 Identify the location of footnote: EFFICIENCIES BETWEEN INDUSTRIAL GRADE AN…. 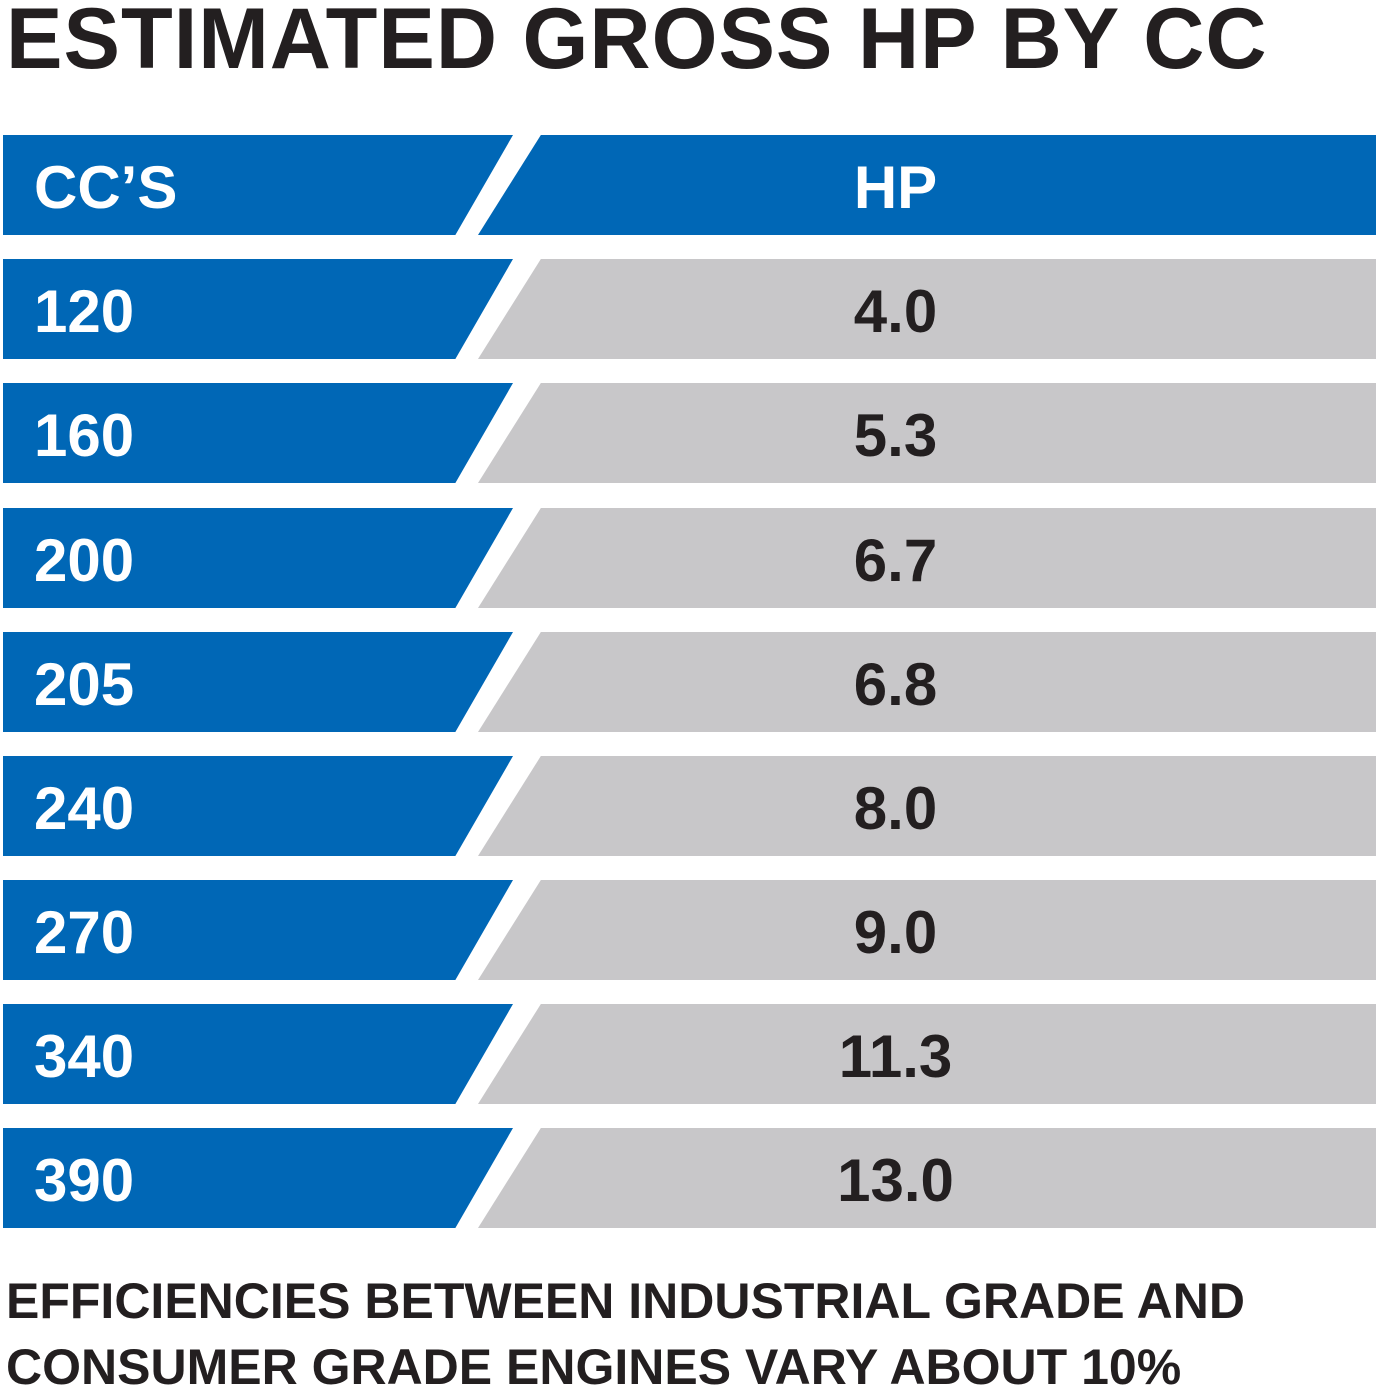
(692, 1334).